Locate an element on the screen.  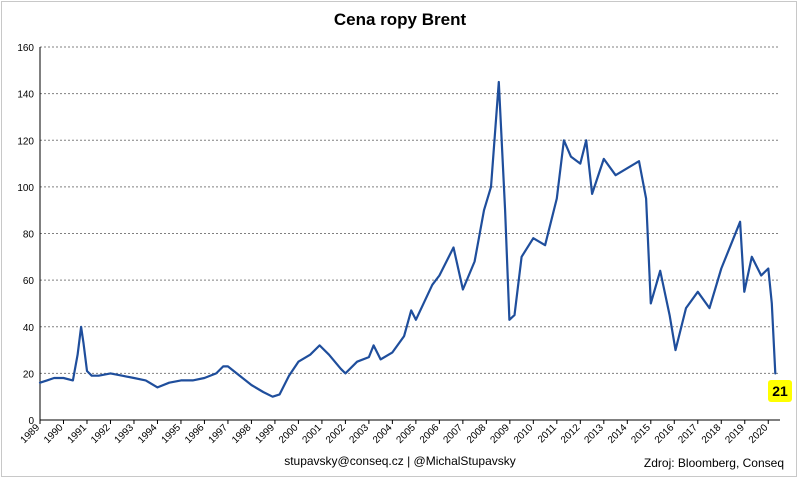
y-tick-label-0: 0 is located at coordinates (31, 421).